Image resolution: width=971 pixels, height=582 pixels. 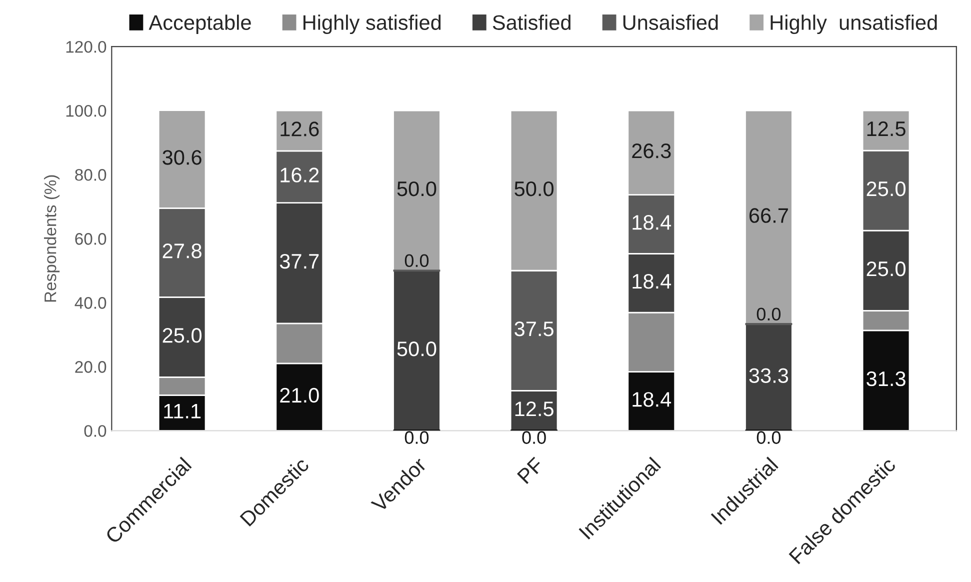 I want to click on legend-label: Highly unsatisfied, so click(x=853, y=24).